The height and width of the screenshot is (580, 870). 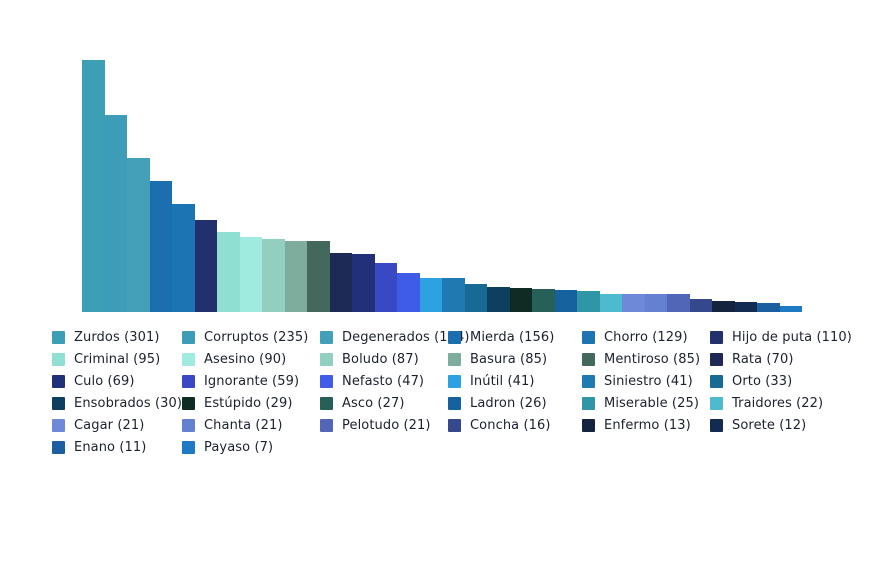 I want to click on legend-label: Traidores (22), so click(x=778, y=403).